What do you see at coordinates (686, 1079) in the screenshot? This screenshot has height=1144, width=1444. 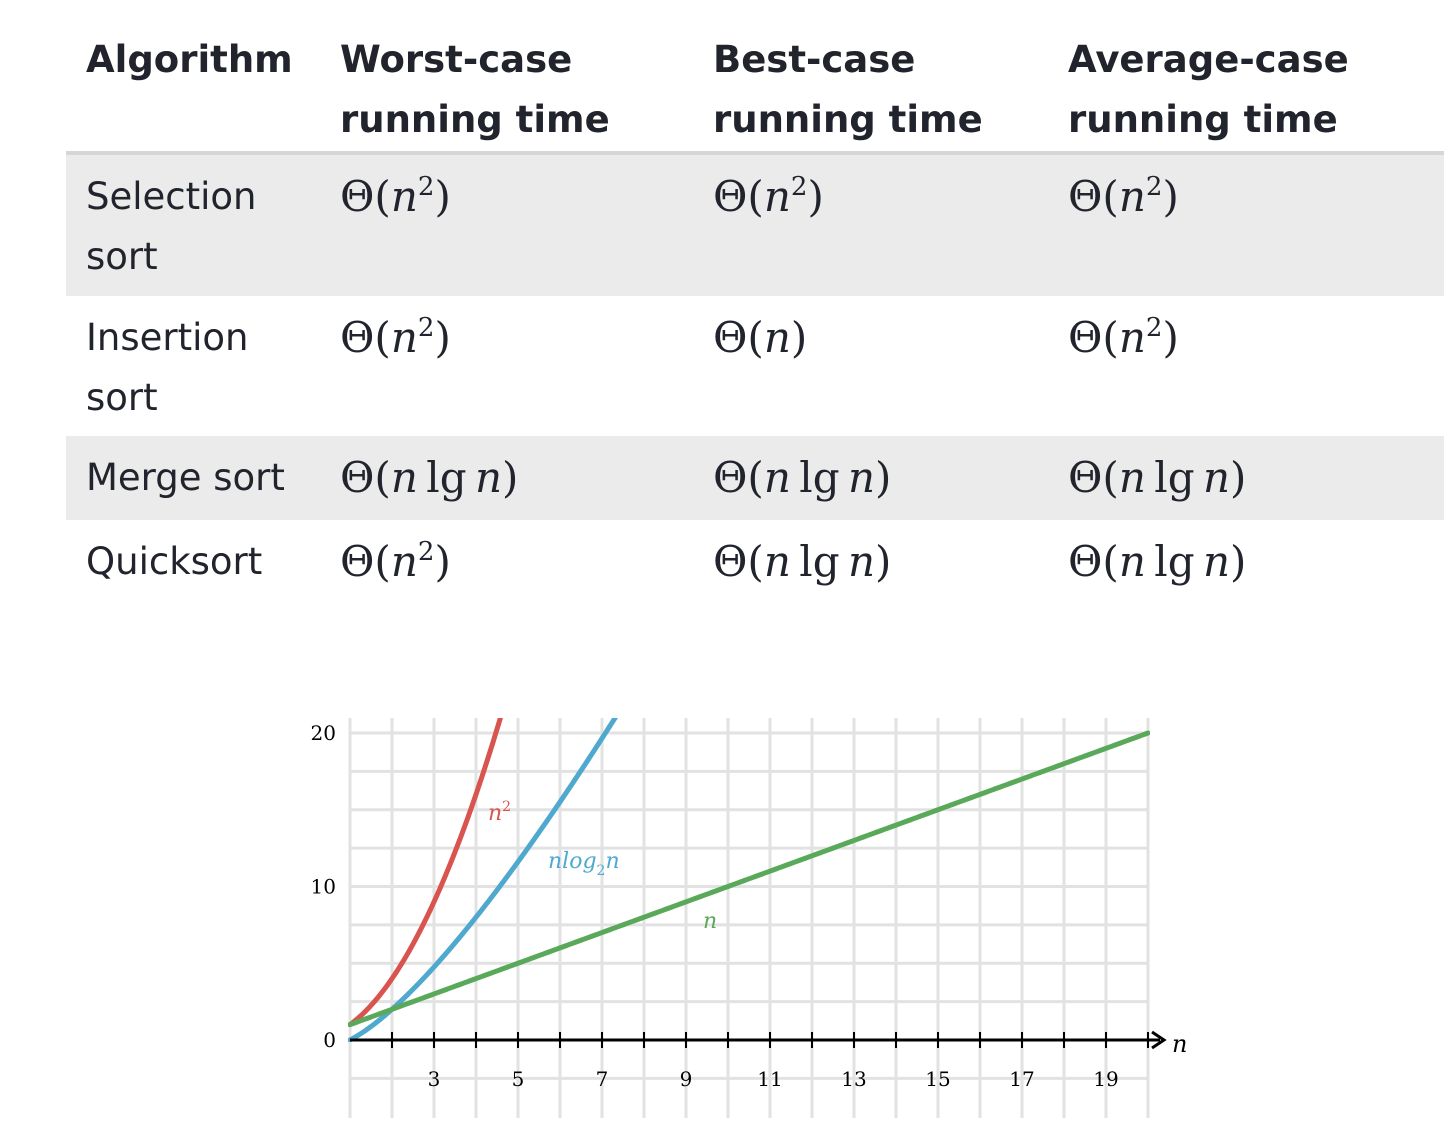 I see `x-tick-label: 9` at bounding box center [686, 1079].